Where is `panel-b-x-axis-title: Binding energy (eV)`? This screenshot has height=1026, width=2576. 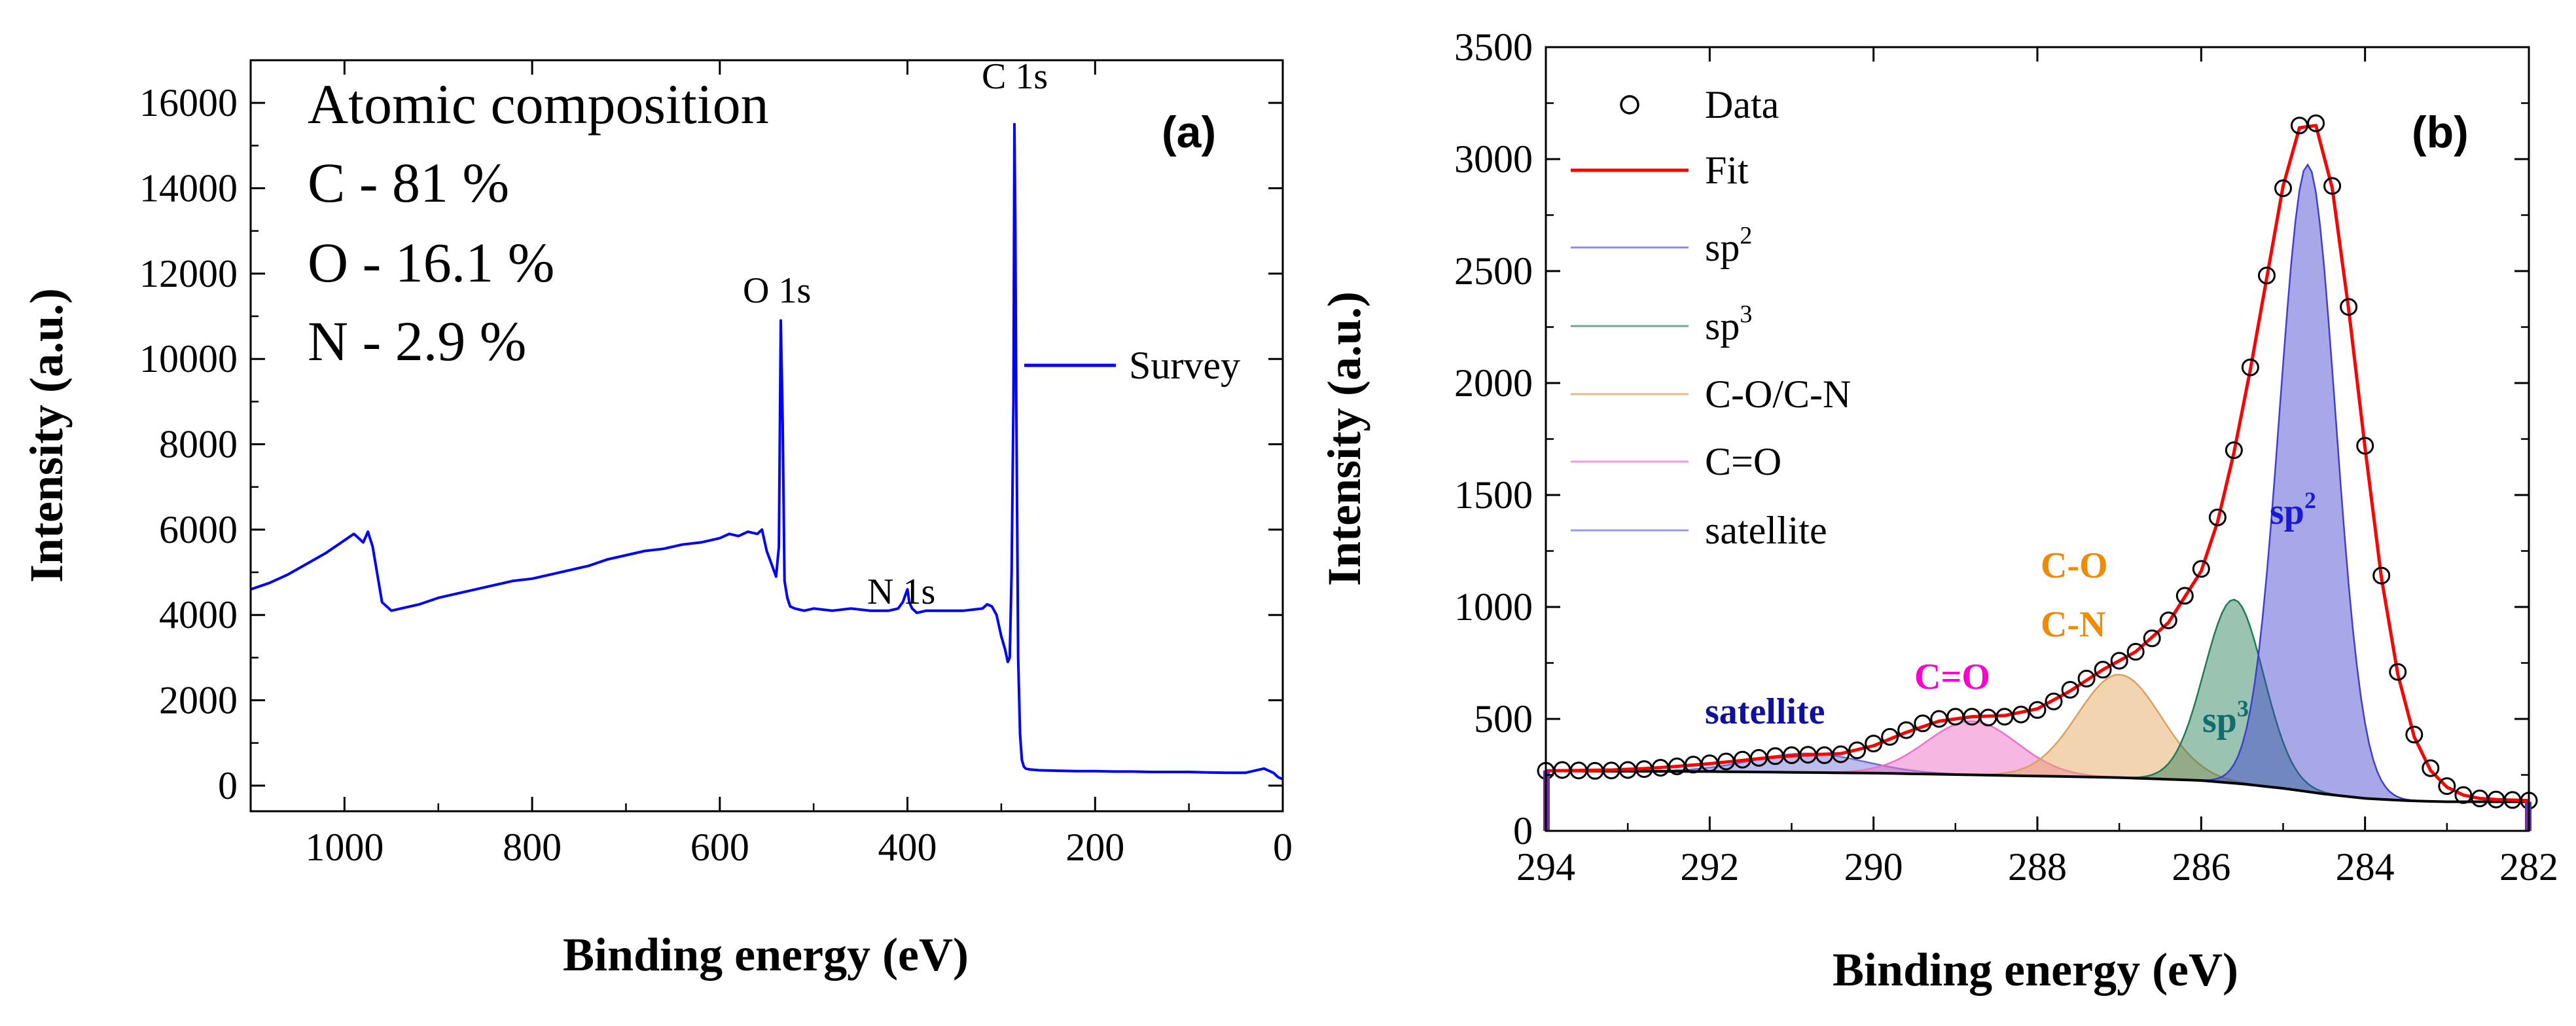 panel-b-x-axis-title: Binding energy (eV) is located at coordinates (2035, 970).